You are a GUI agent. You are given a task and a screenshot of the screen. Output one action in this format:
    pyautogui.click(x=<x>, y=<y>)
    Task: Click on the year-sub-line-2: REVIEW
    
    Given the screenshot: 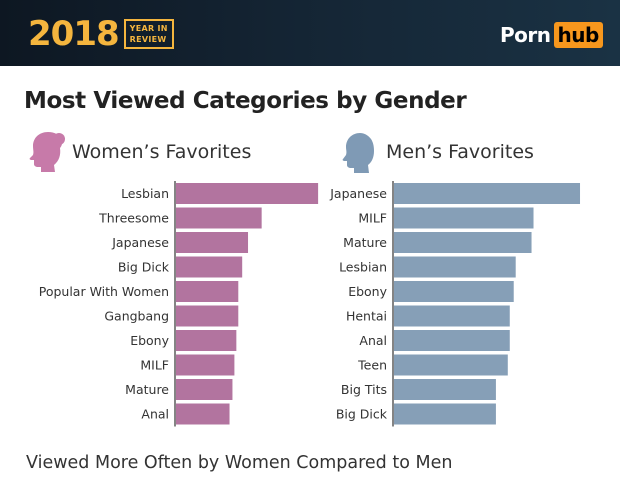 What is the action you would take?
    pyautogui.click(x=148, y=39)
    